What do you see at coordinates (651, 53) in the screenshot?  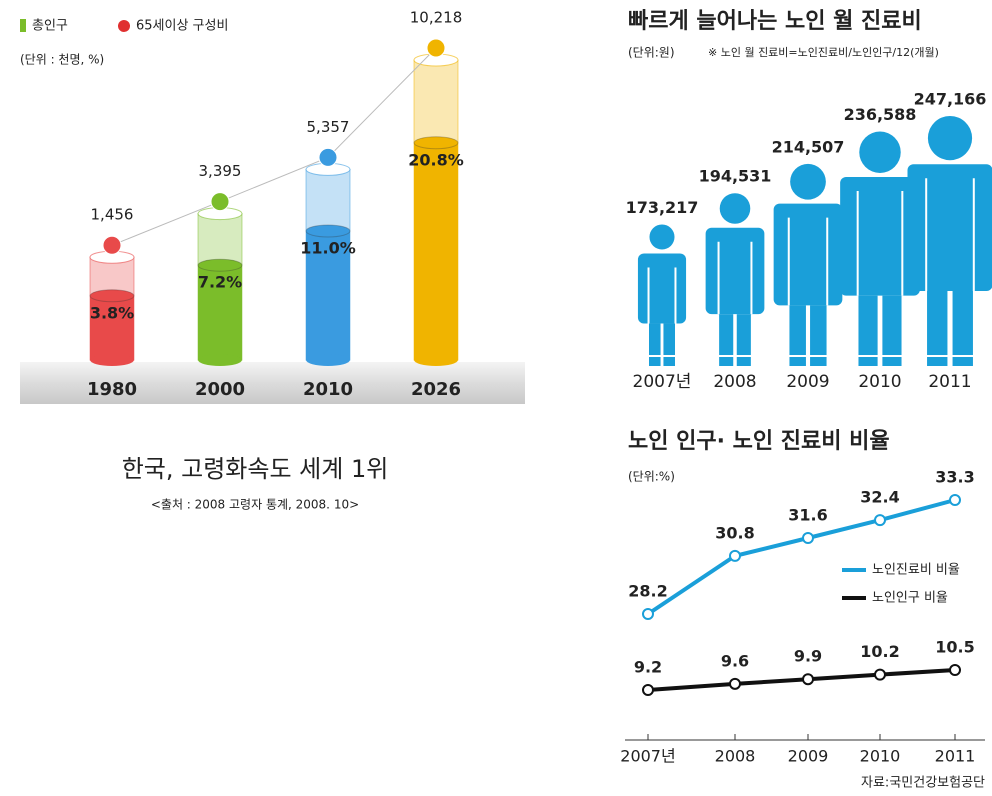 I see `subtitle: (단위:원)` at bounding box center [651, 53].